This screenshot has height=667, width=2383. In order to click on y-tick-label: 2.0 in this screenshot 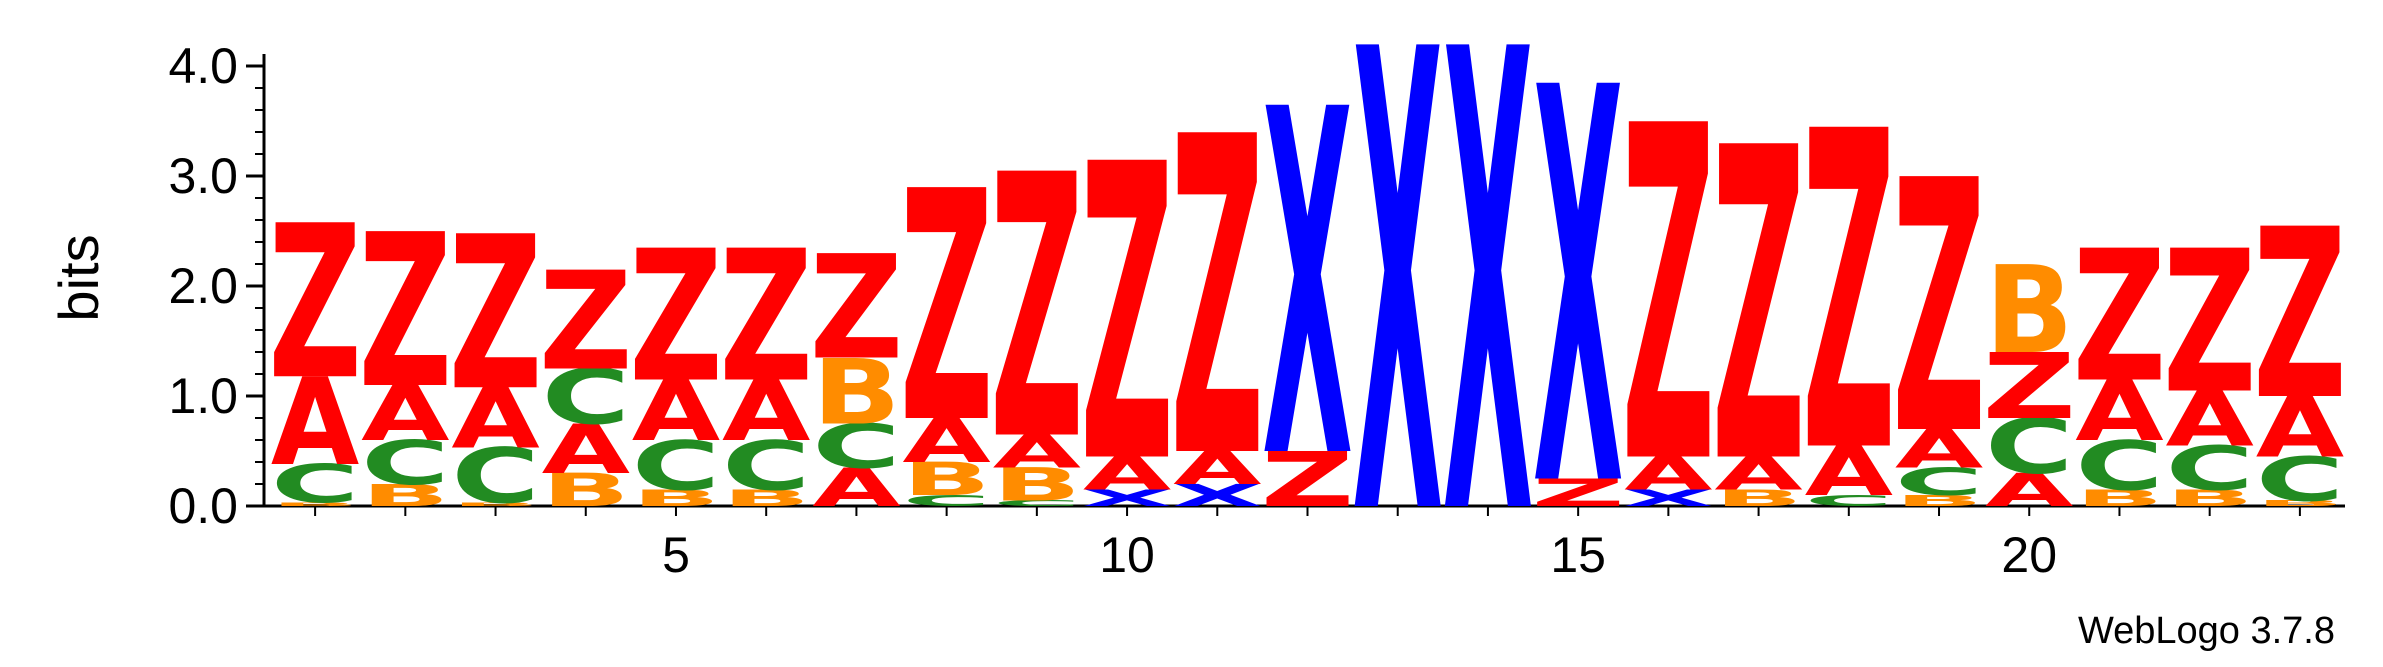, I will do `click(203, 286)`.